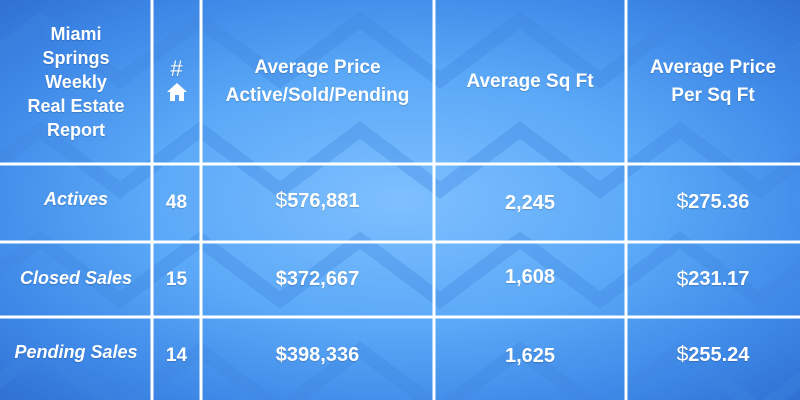  I want to click on title-line: Weekly, so click(76, 82).